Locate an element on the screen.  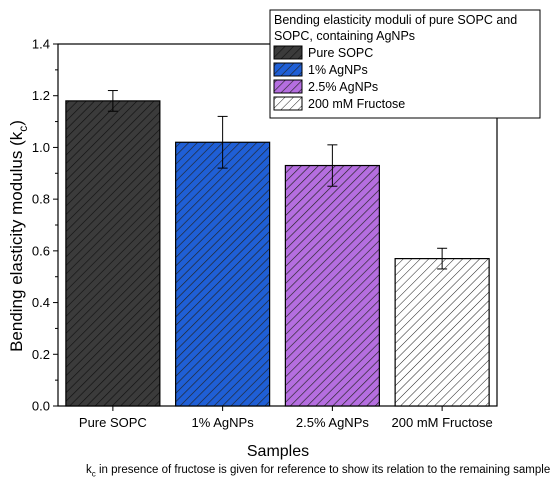
y-tick-label: 1.2 is located at coordinates (41, 95).